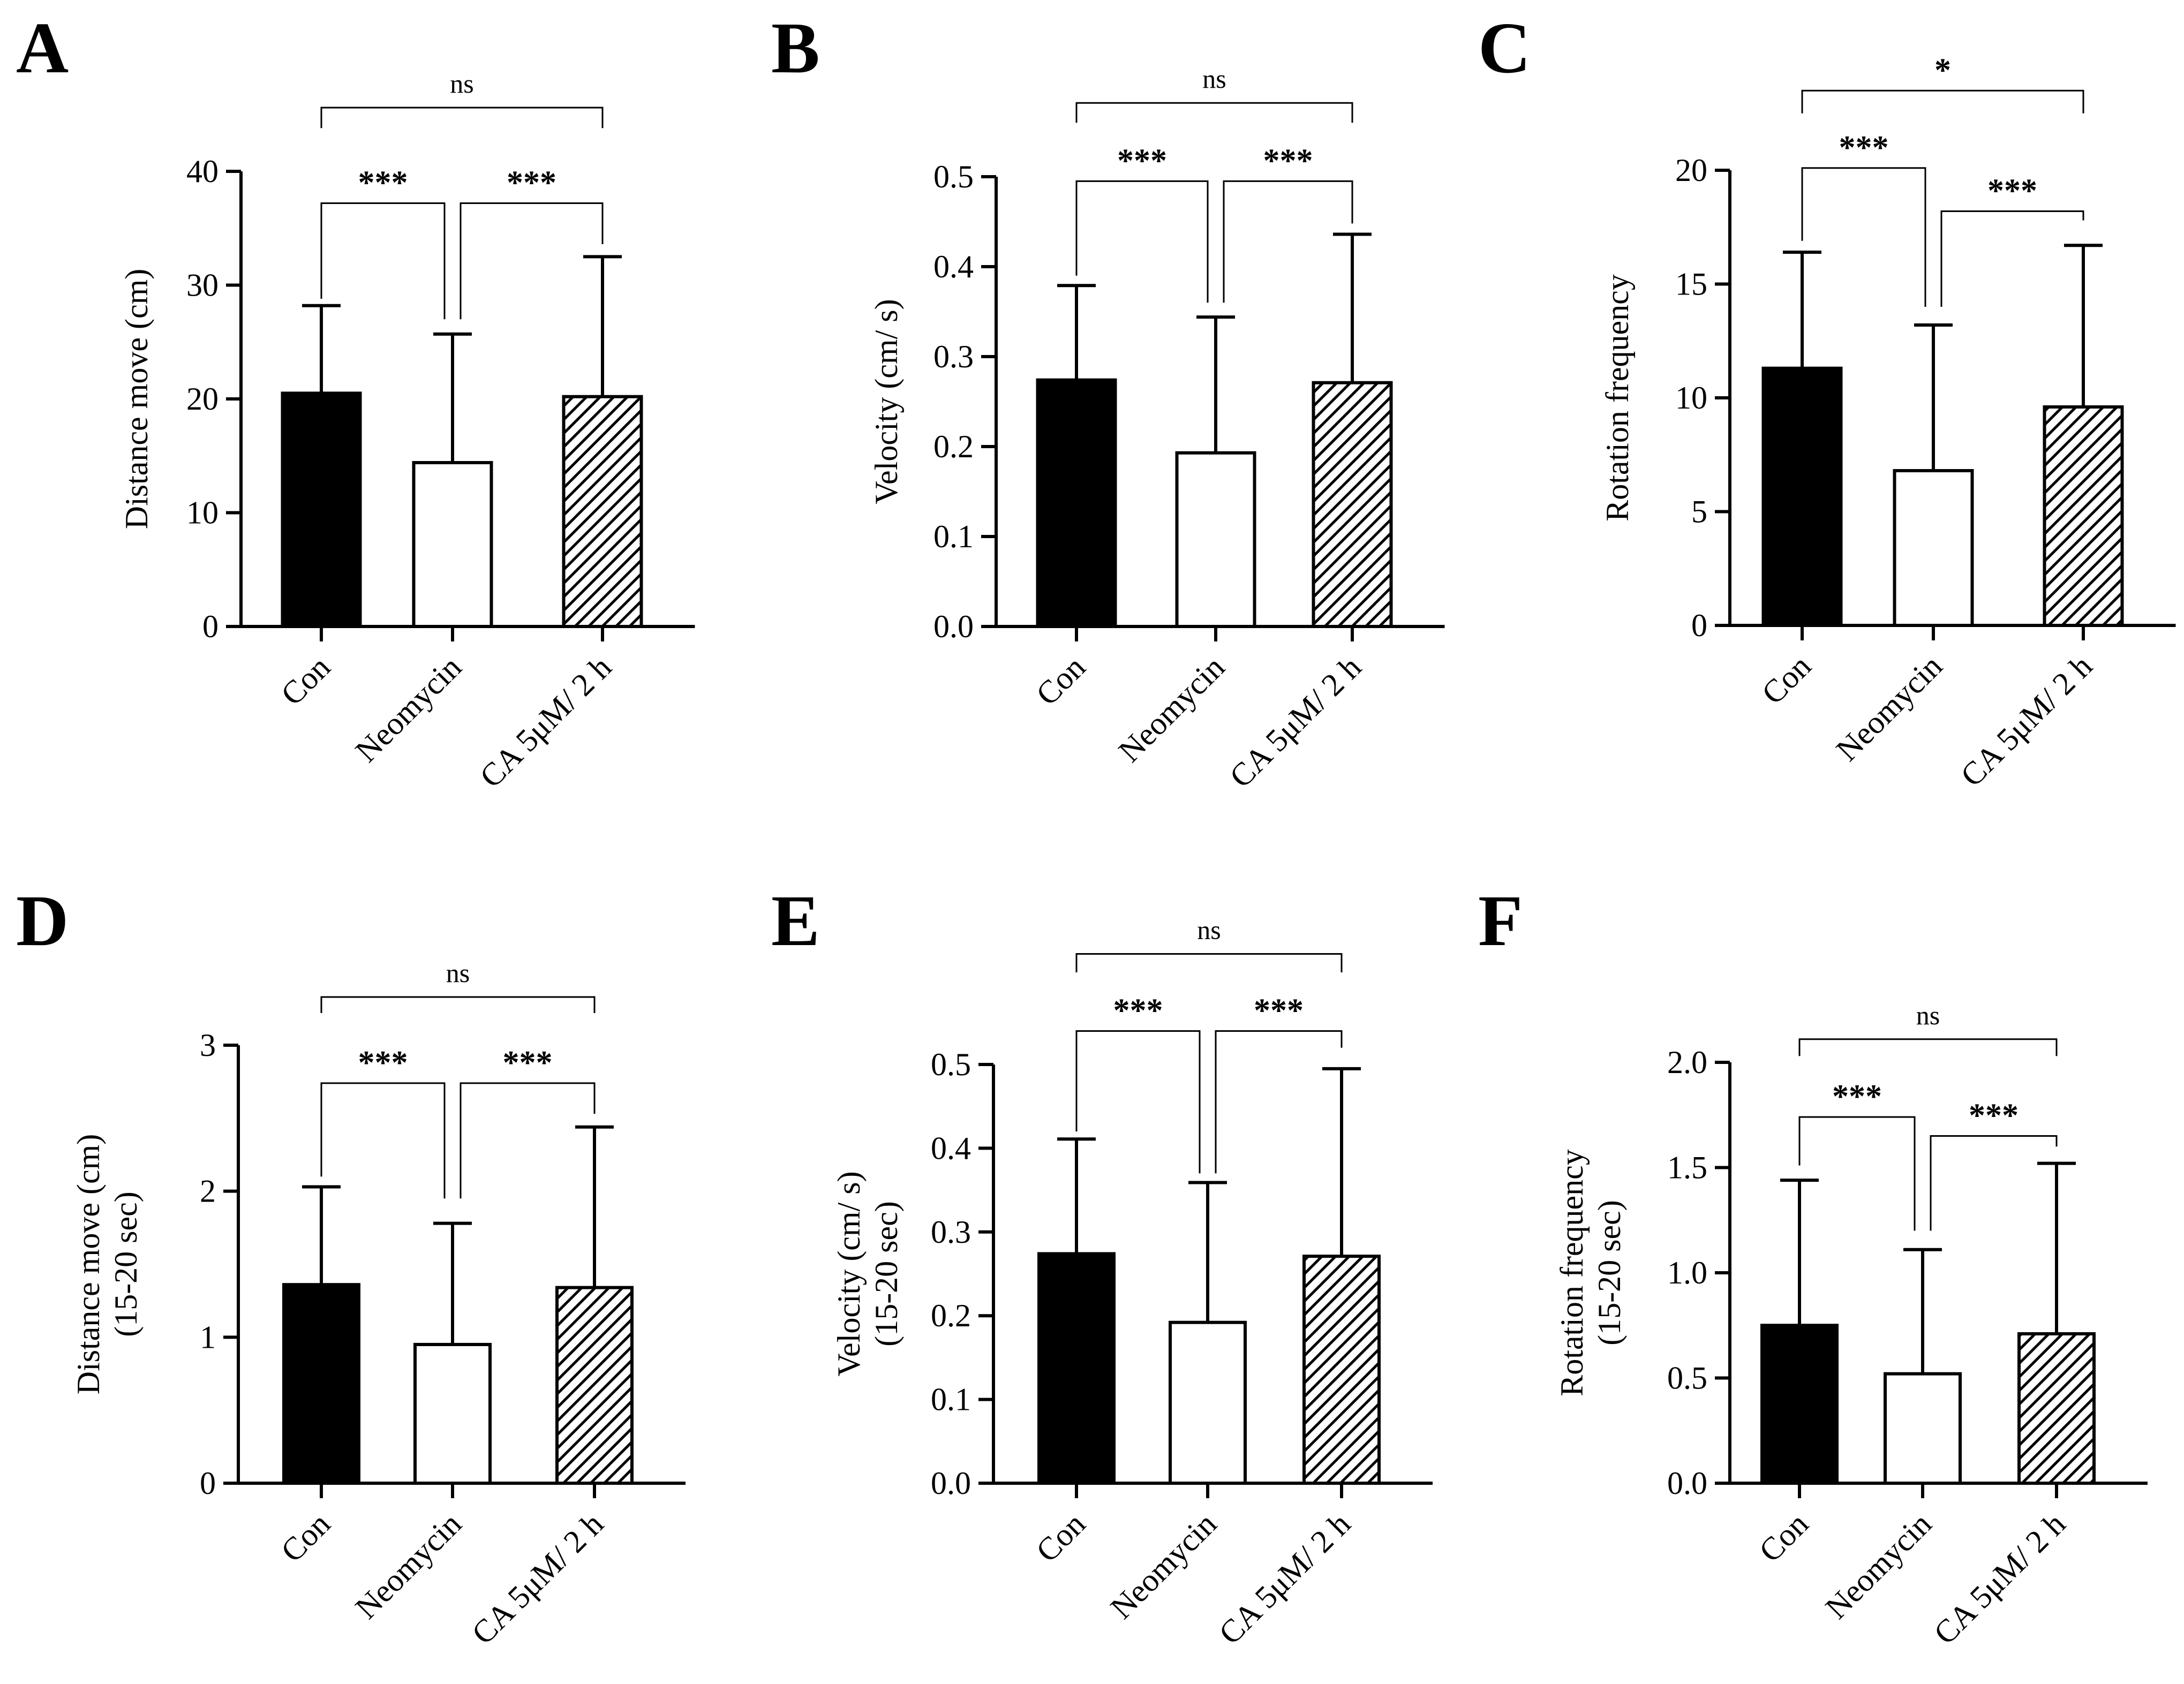 Image resolution: width=2184 pixels, height=1684 pixels. What do you see at coordinates (1699, 512) in the screenshot?
I see `y-tick-label: 5` at bounding box center [1699, 512].